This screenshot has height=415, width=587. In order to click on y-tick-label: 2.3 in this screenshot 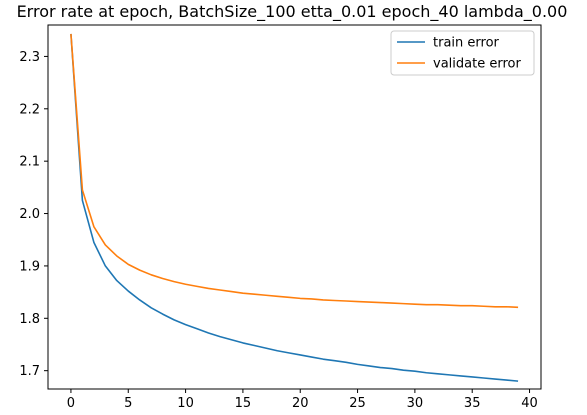, I will do `click(29, 57)`.